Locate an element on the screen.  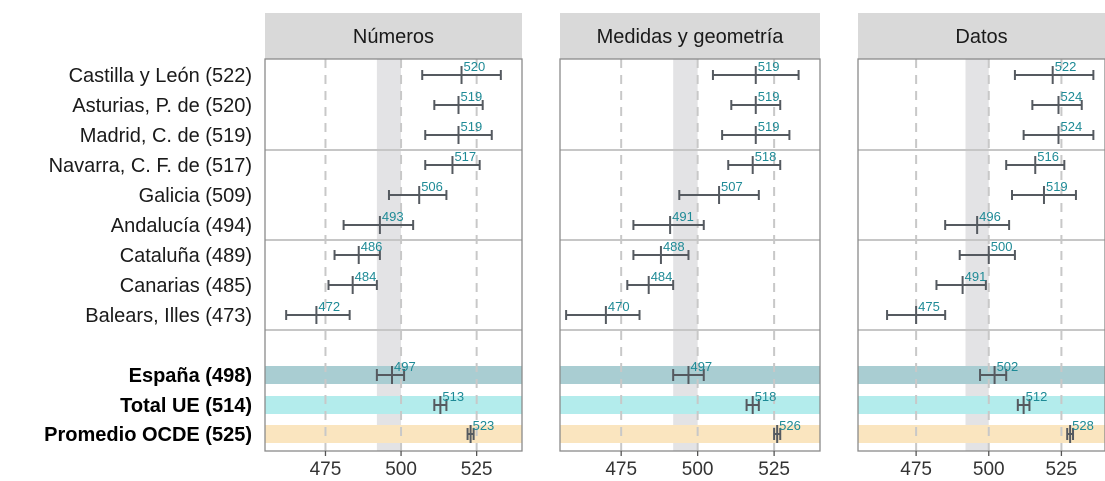
reference-band is located at coordinates (389, 255).